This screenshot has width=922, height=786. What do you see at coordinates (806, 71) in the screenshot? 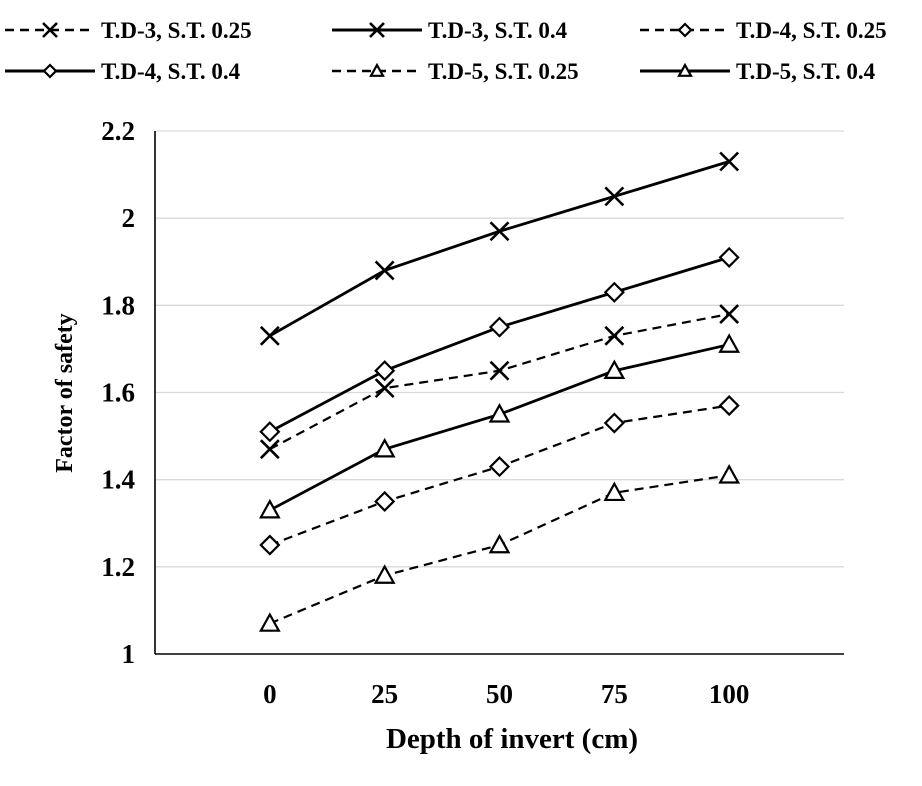
I see `legend-label: T.D-5, S.T. 0.4` at bounding box center [806, 71].